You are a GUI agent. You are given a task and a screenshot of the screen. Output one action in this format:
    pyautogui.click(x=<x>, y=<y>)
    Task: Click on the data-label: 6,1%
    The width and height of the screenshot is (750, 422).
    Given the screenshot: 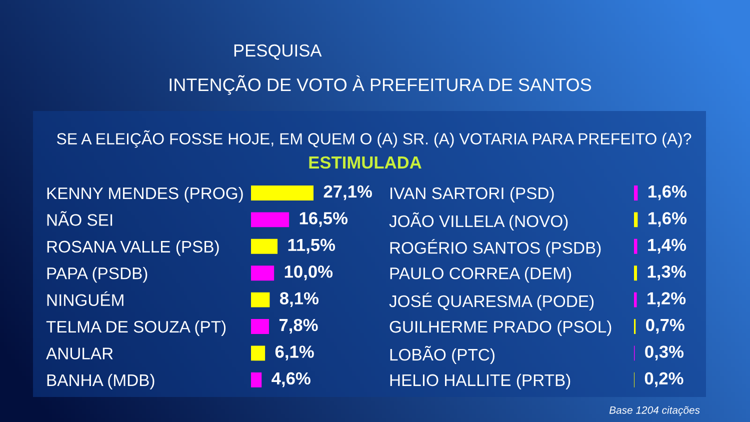 What is the action you would take?
    pyautogui.click(x=294, y=353)
    